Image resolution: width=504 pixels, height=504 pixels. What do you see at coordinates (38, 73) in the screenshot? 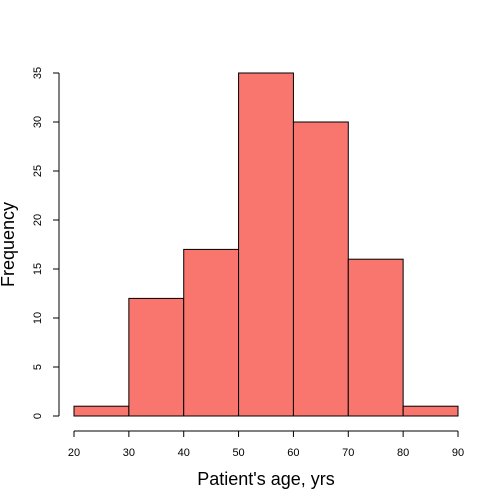
I see `y-tick-label: 35` at bounding box center [38, 73].